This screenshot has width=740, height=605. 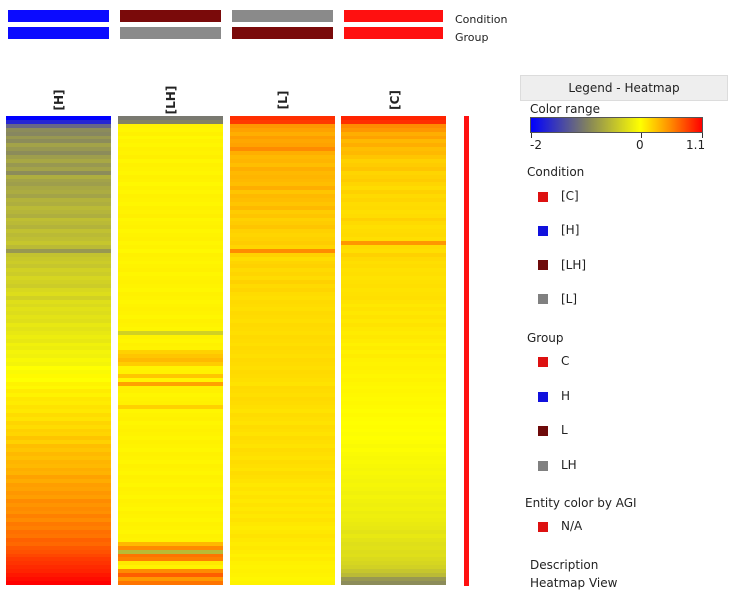 What do you see at coordinates (282, 351) in the screenshot?
I see `heatmap-column-l` at bounding box center [282, 351].